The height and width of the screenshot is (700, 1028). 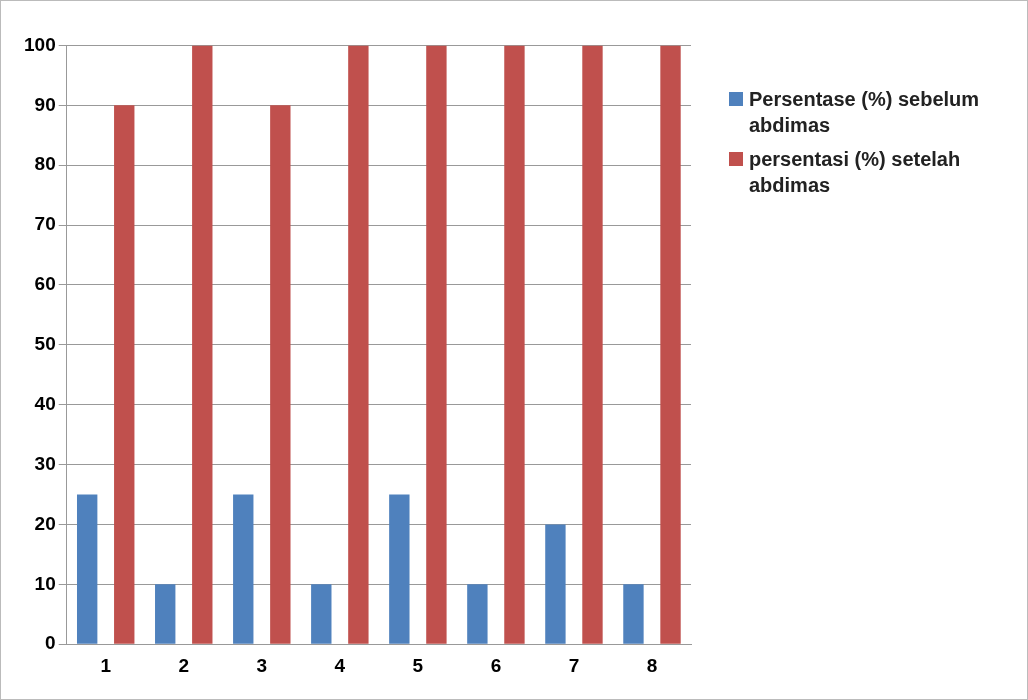 What do you see at coordinates (45, 583) in the screenshot?
I see `y-tick-label: 10` at bounding box center [45, 583].